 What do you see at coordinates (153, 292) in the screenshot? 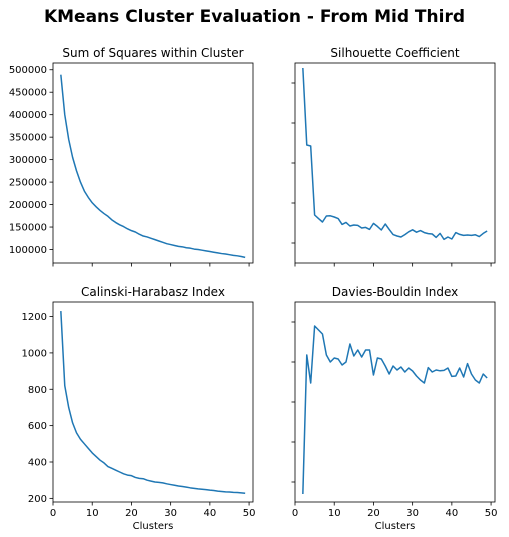
I see `panel-title-calinski-harabasz: Calinski-Harabasz Index` at bounding box center [153, 292].